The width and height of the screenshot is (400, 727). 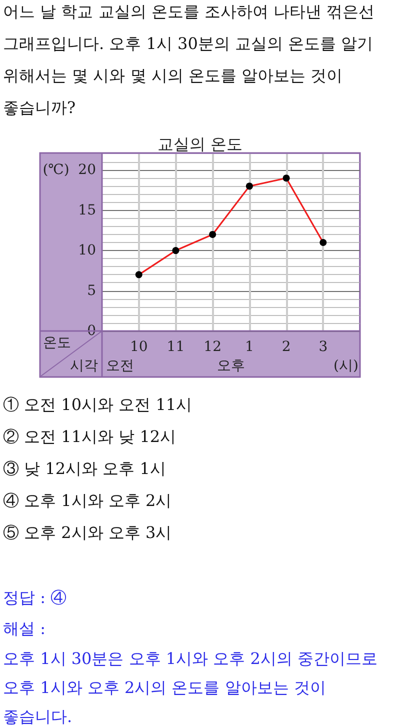 What do you see at coordinates (85, 469) in the screenshot?
I see `text: ③ 낮 12시와 오후 1시` at bounding box center [85, 469].